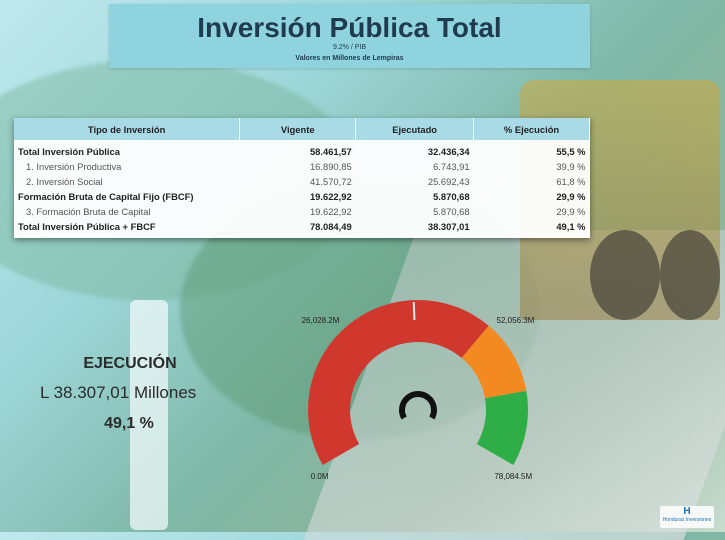 This screenshot has width=725, height=540. I want to click on pib-subtitle: 9.2% / PIB, so click(349, 47).